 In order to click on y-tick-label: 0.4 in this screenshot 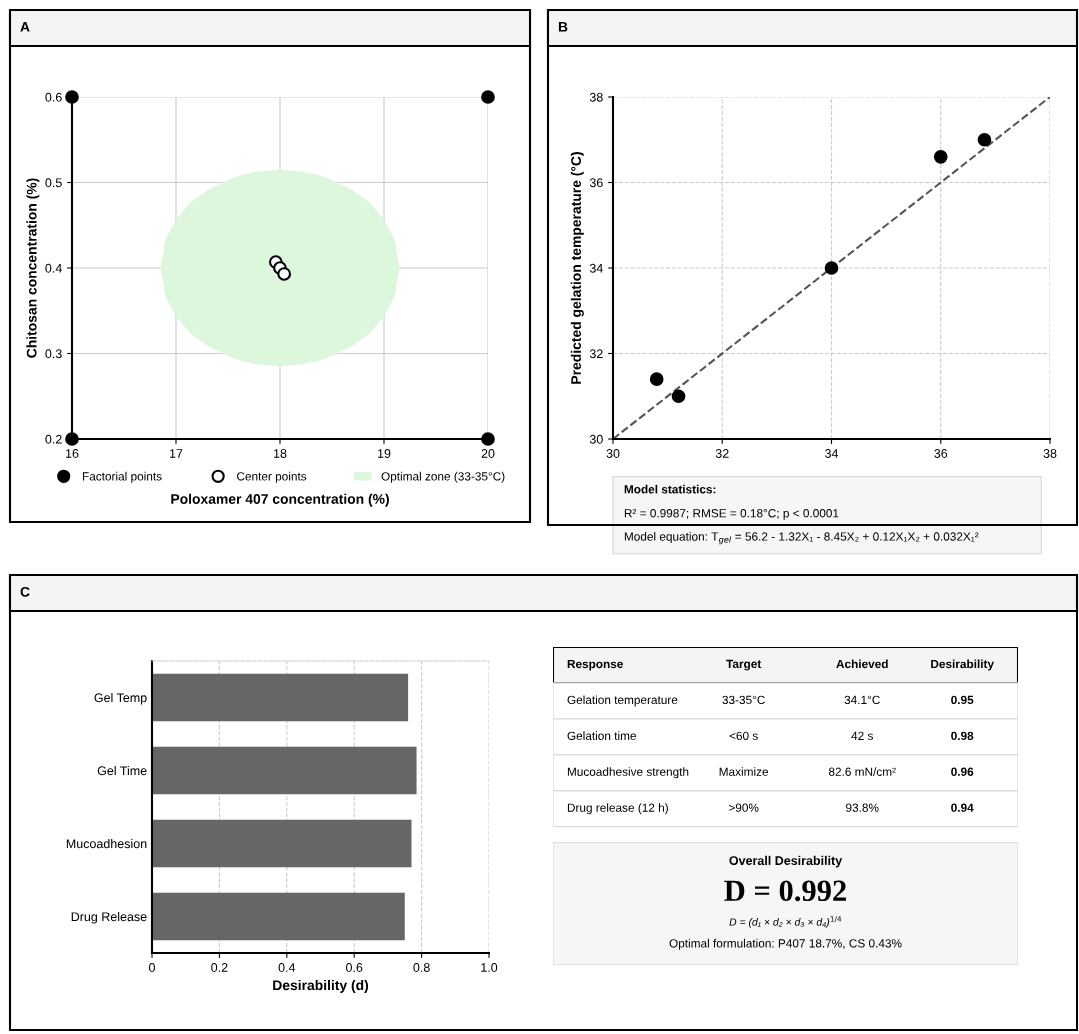, I will do `click(53, 268)`.